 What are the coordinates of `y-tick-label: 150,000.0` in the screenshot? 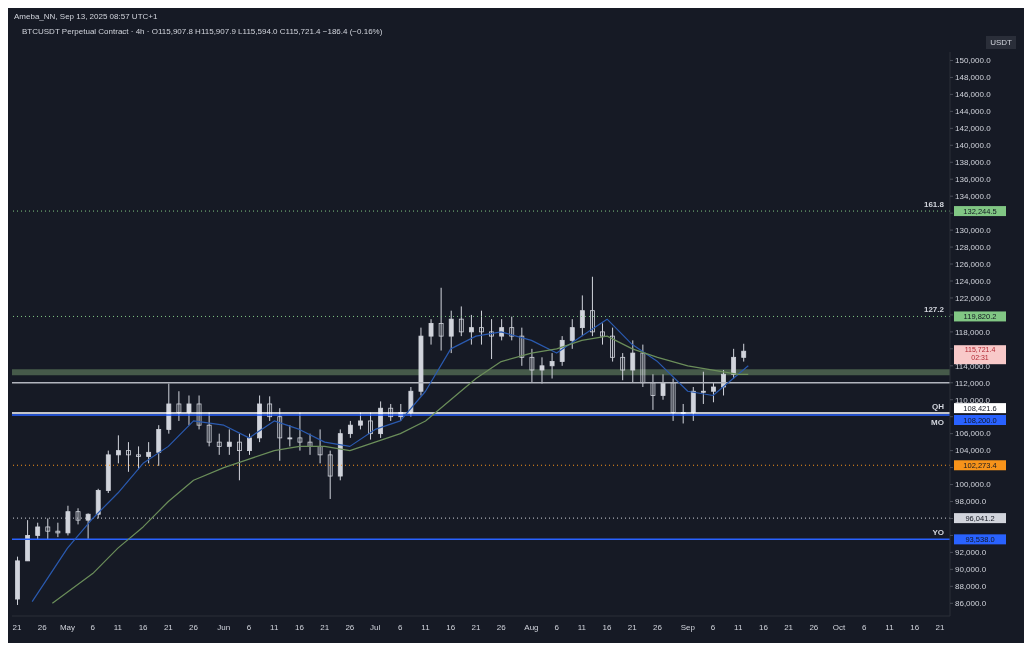 It's located at (973, 61).